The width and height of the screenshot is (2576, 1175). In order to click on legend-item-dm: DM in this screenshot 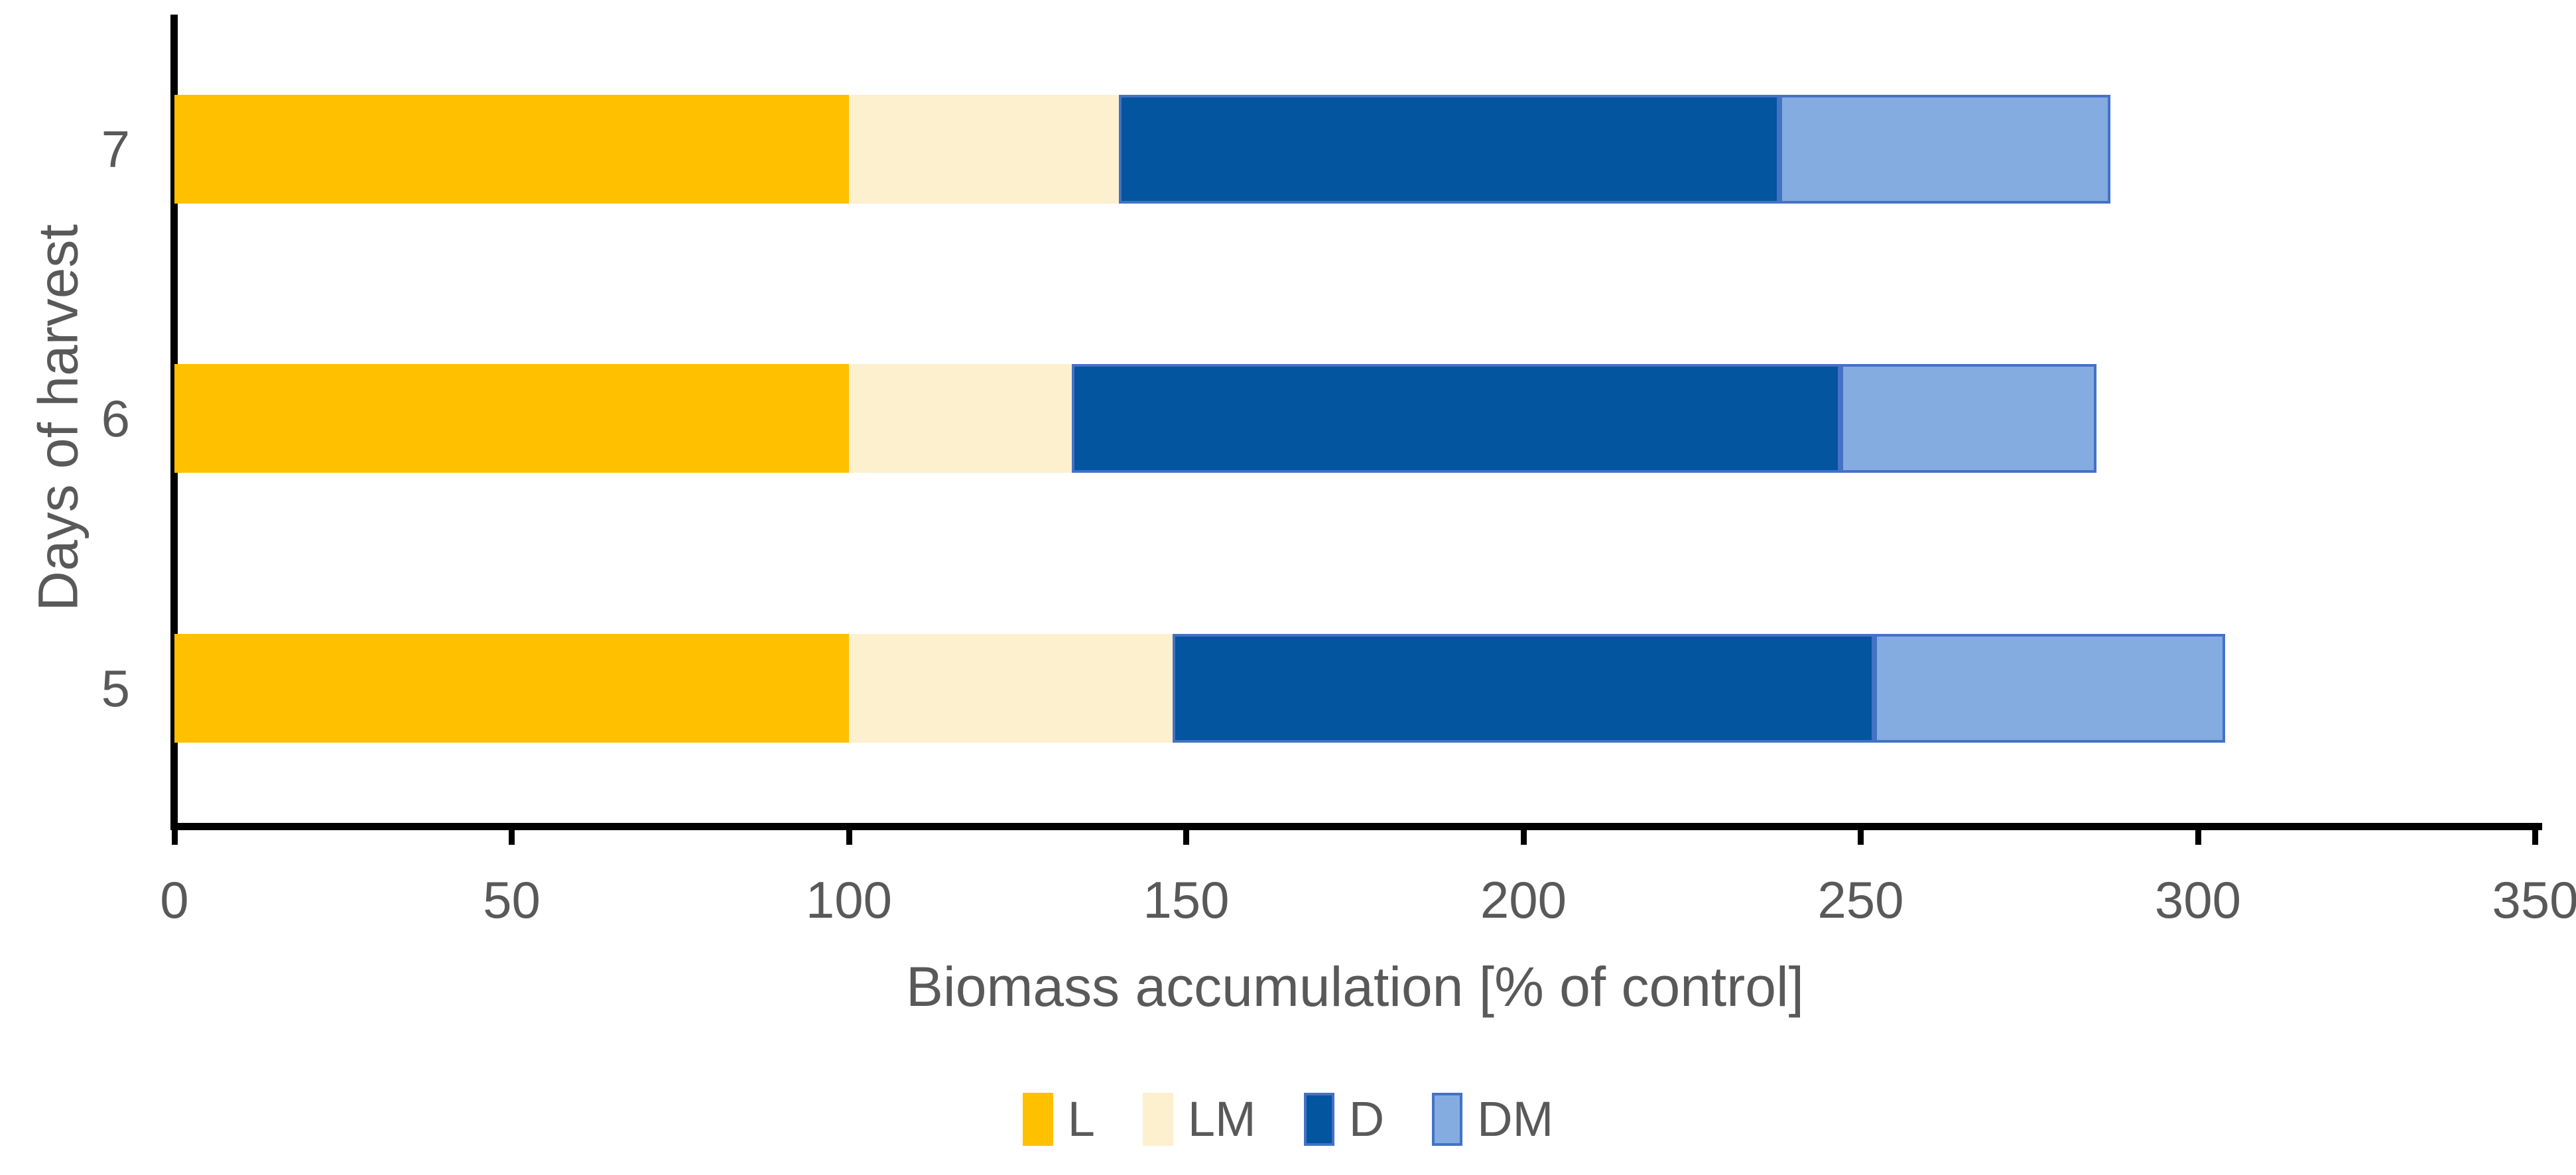, I will do `click(1493, 1119)`.